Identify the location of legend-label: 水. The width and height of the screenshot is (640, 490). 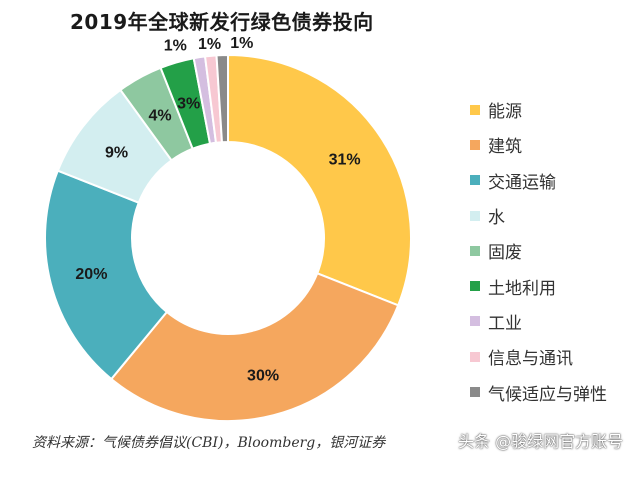
(496, 218).